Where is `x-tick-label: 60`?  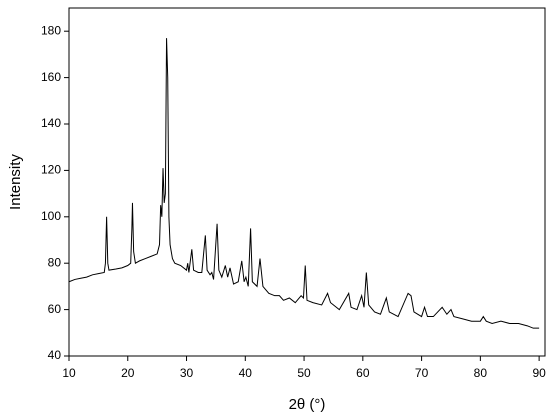
x-tick-label: 60 is located at coordinates (363, 373).